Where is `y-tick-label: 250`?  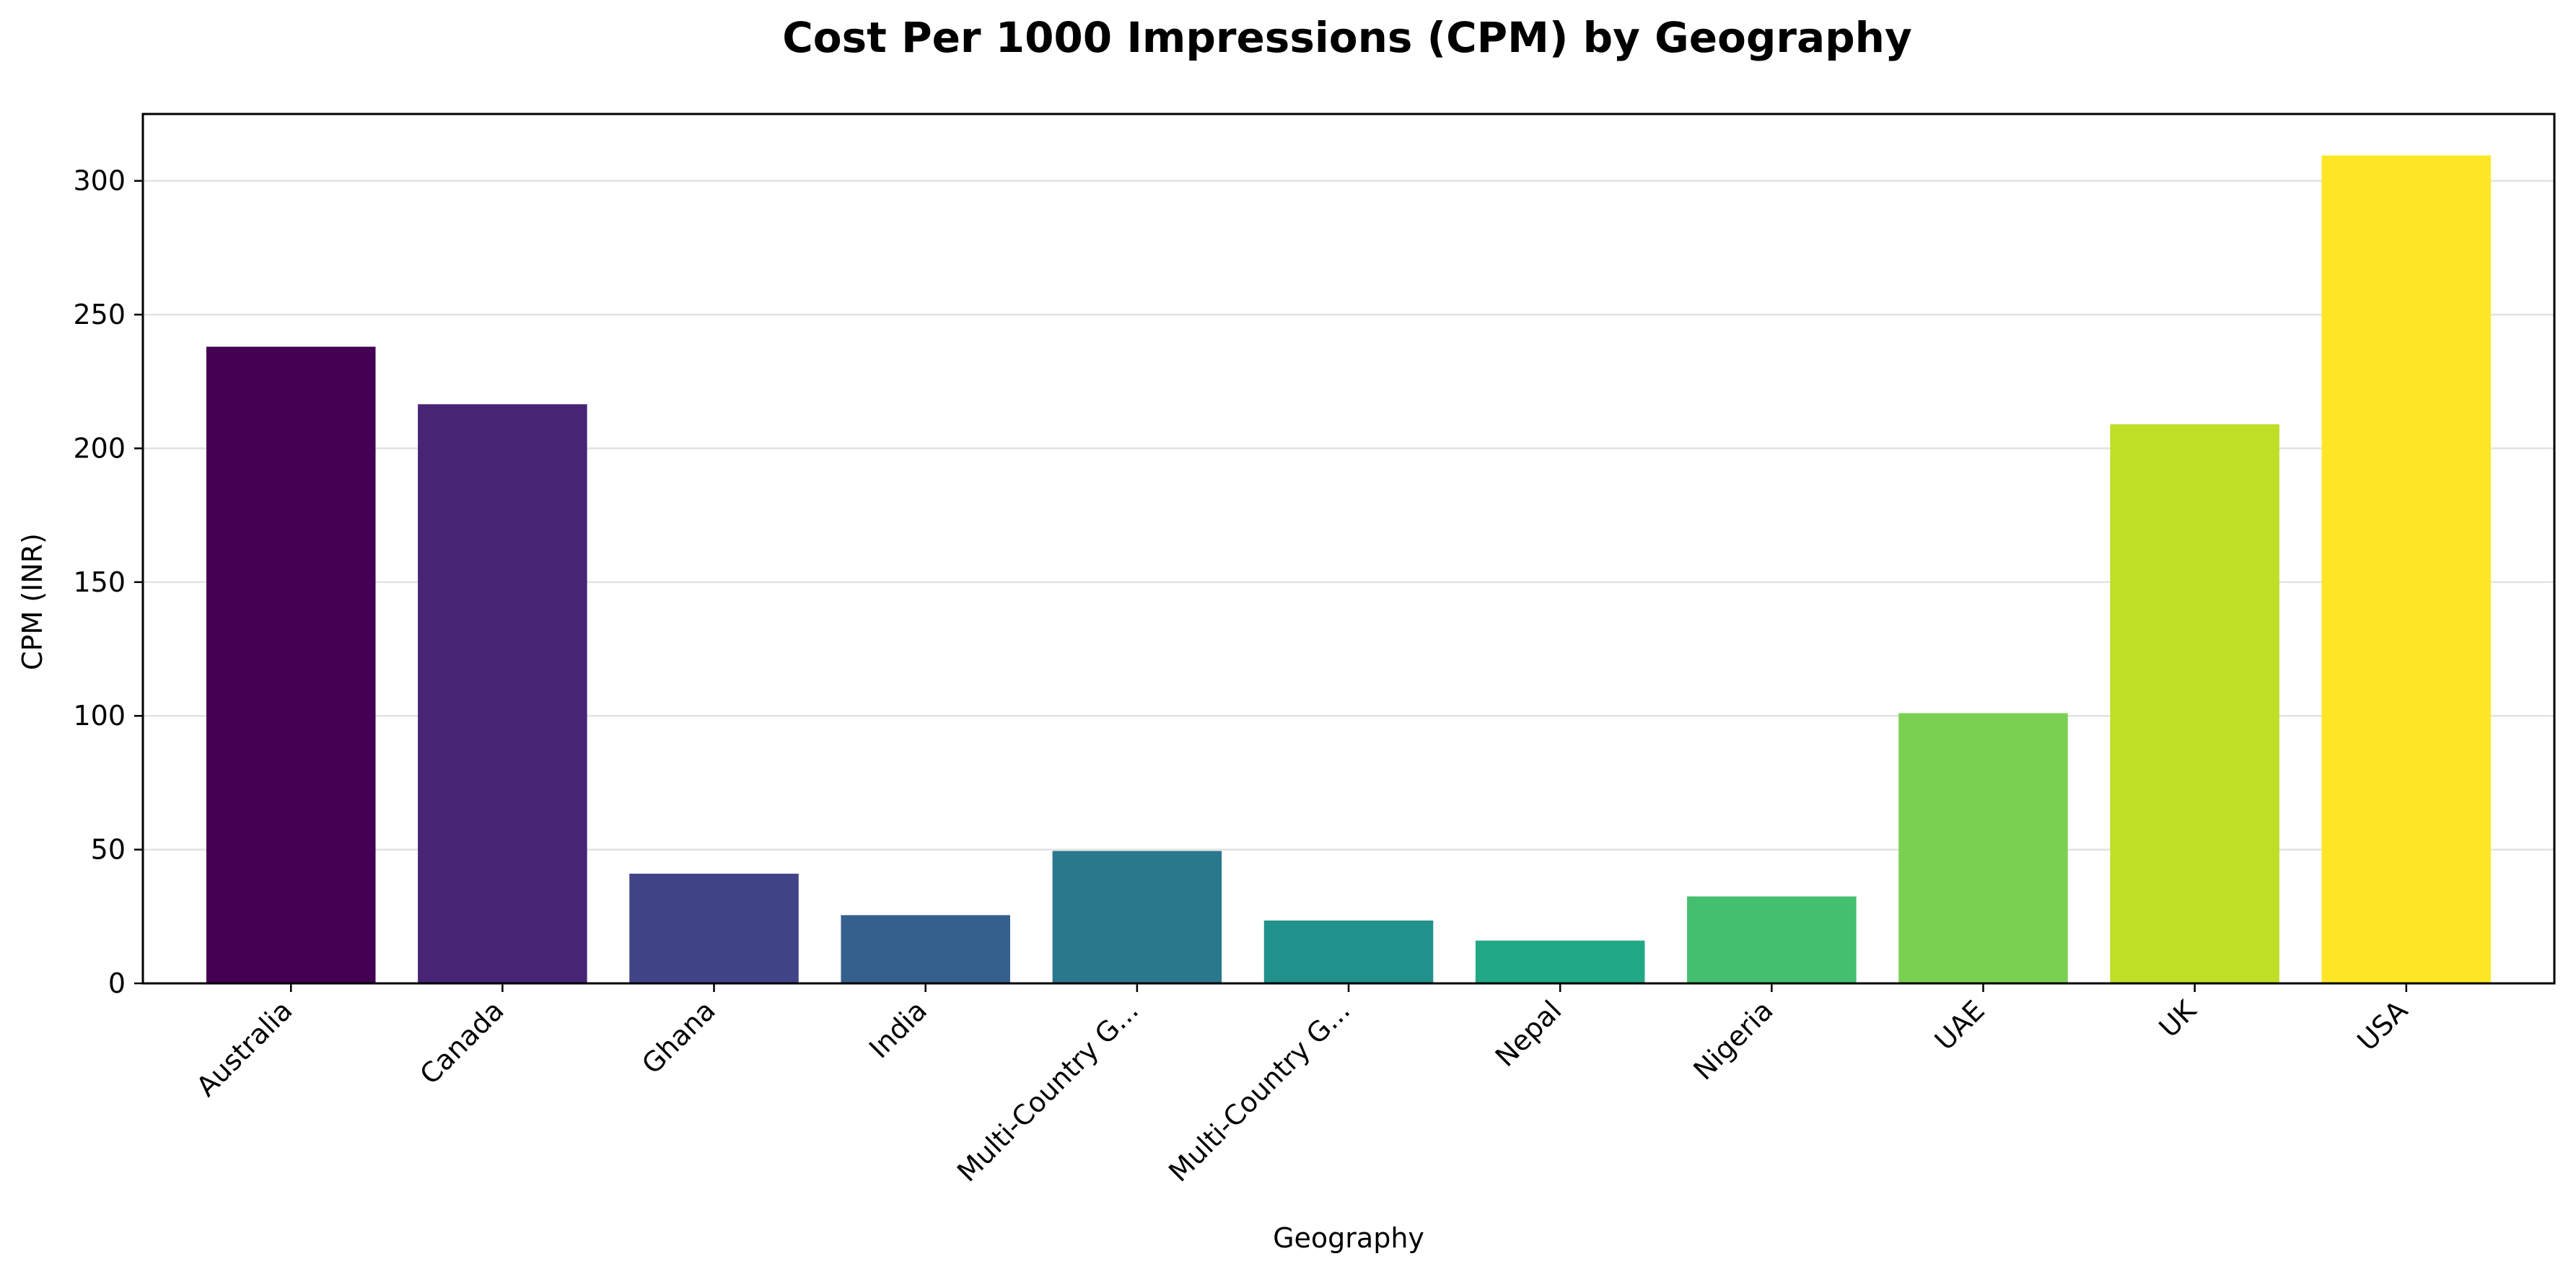
y-tick-label: 250 is located at coordinates (99, 315).